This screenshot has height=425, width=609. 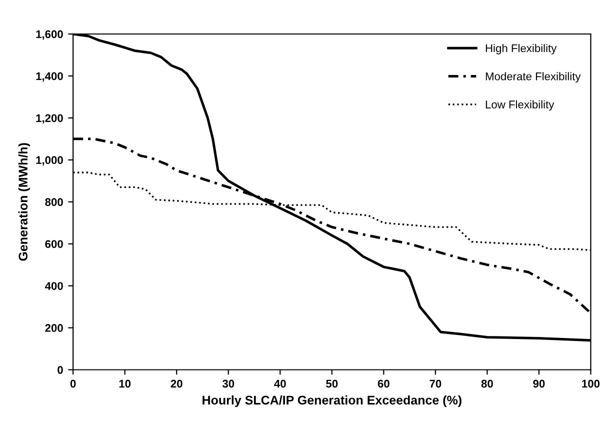 I want to click on y-tick-label: 1,000, so click(x=49, y=161).